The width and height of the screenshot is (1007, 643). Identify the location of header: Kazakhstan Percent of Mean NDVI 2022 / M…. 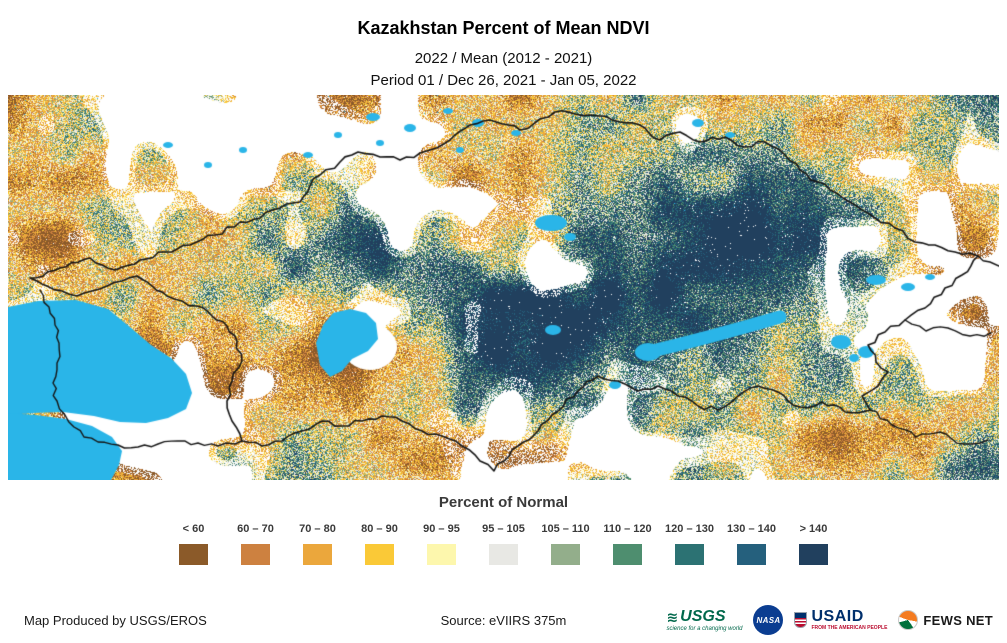
(503, 46).